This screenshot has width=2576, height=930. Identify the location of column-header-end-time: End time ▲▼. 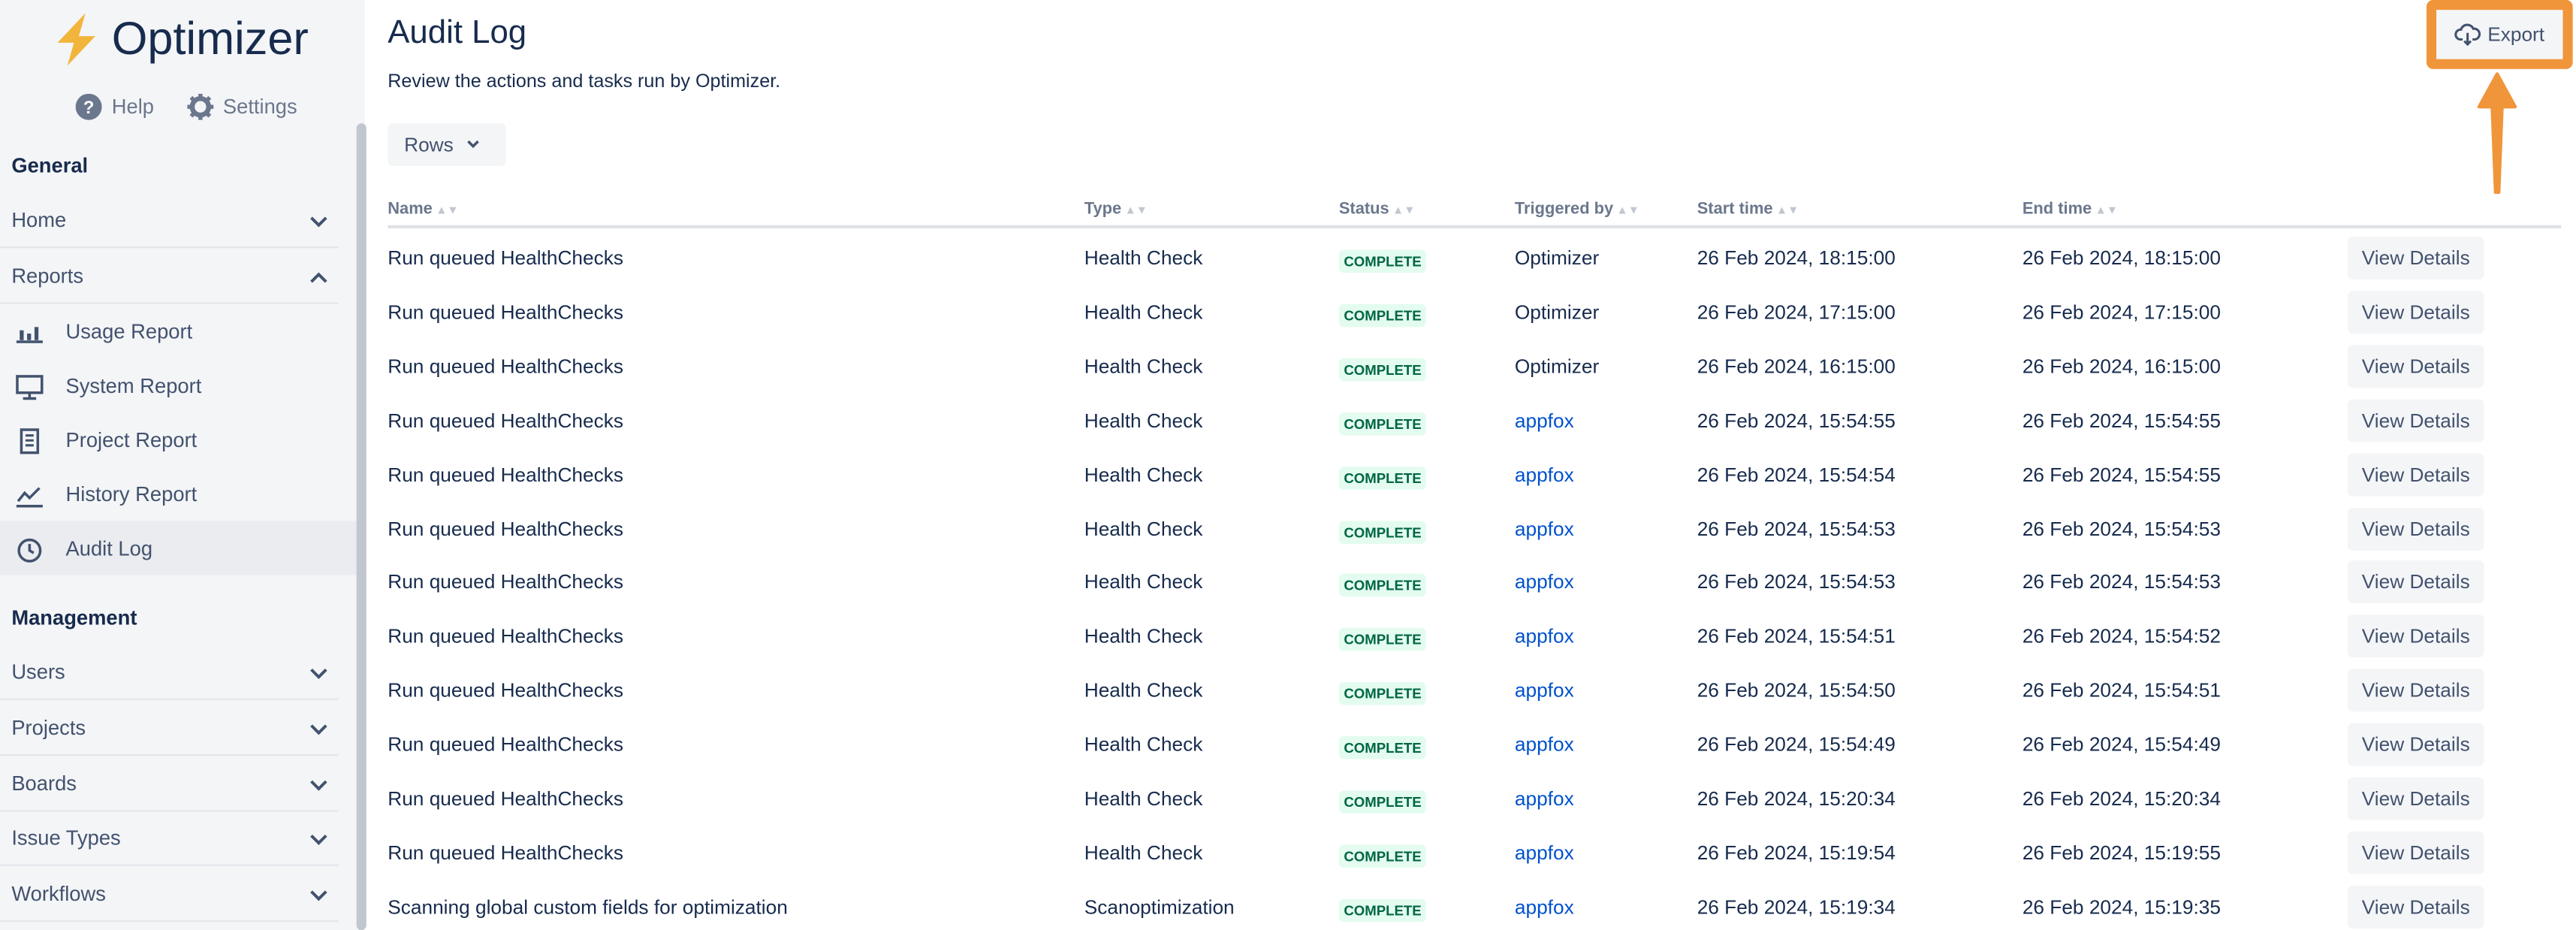
(2070, 210).